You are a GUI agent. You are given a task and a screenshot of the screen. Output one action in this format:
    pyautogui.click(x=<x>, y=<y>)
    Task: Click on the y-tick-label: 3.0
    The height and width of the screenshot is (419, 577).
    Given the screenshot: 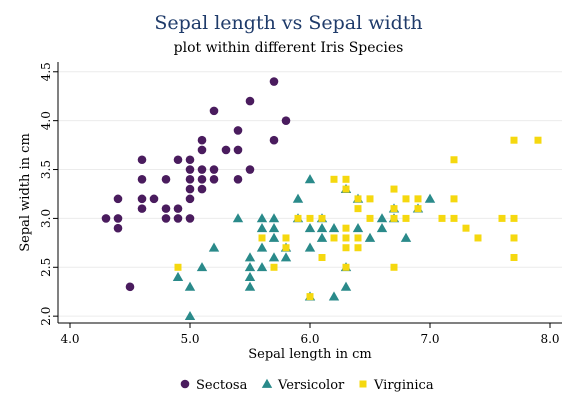 What is the action you would take?
    pyautogui.click(x=46, y=218)
    